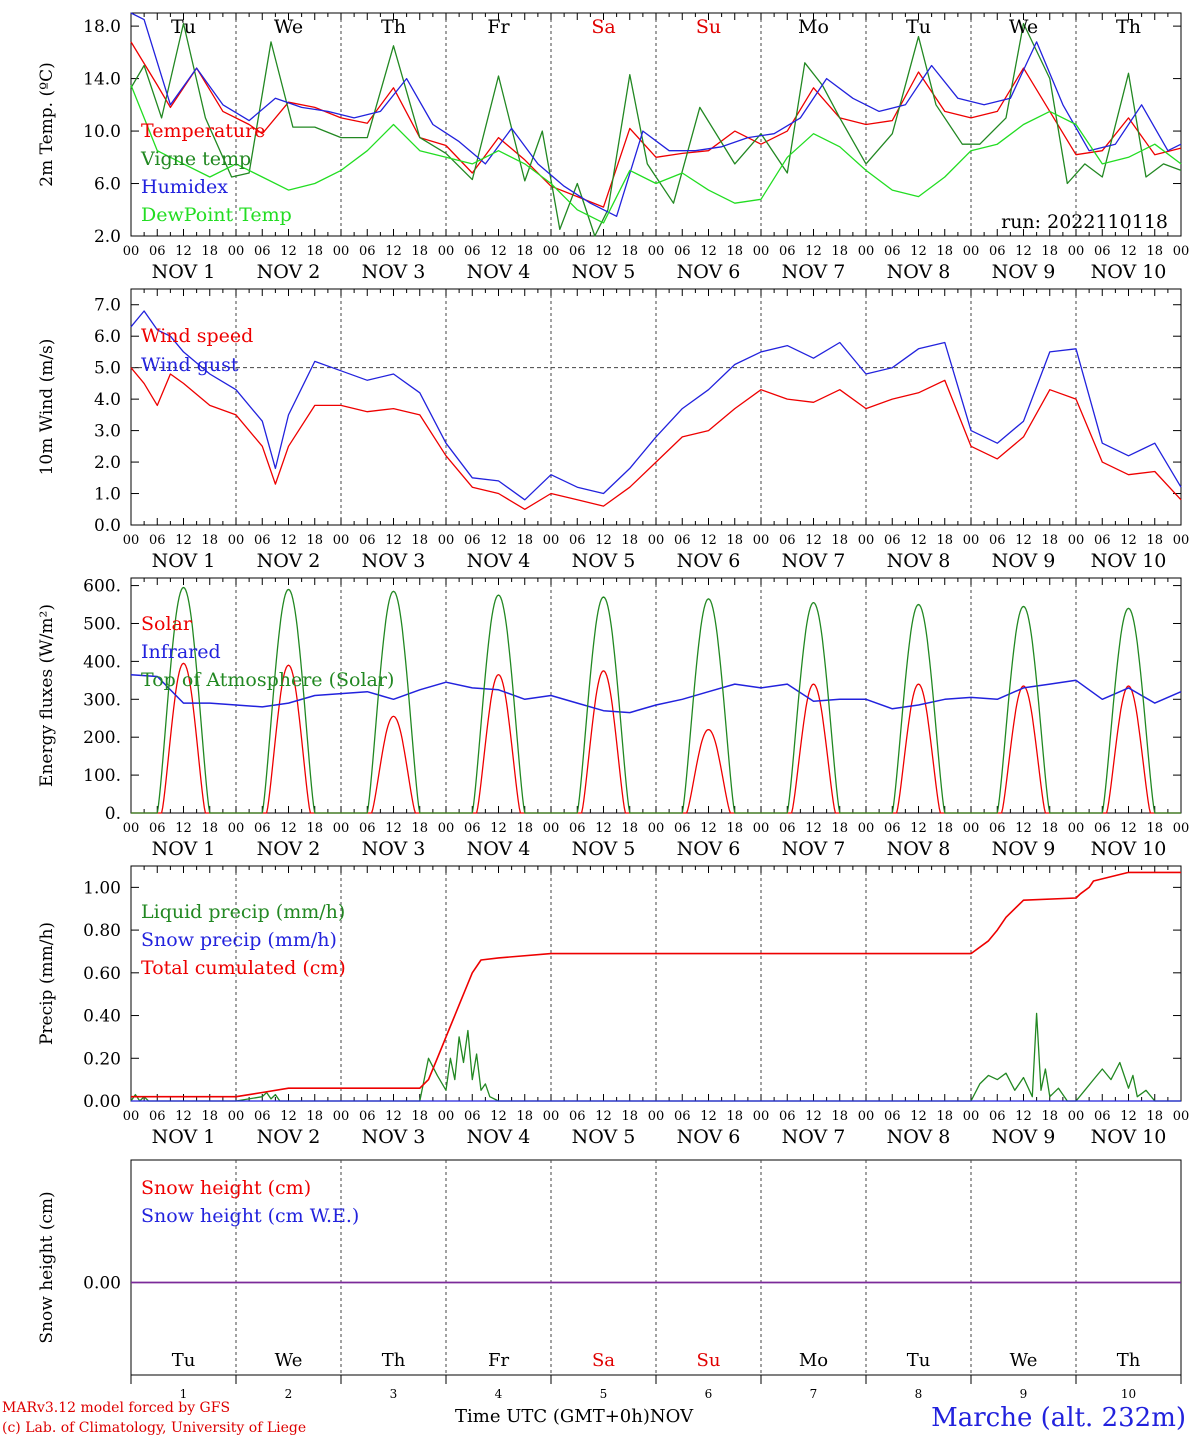 This screenshot has width=1194, height=1440. Describe the element at coordinates (604, 272) in the screenshot. I see `date-label: NOV 5` at that location.